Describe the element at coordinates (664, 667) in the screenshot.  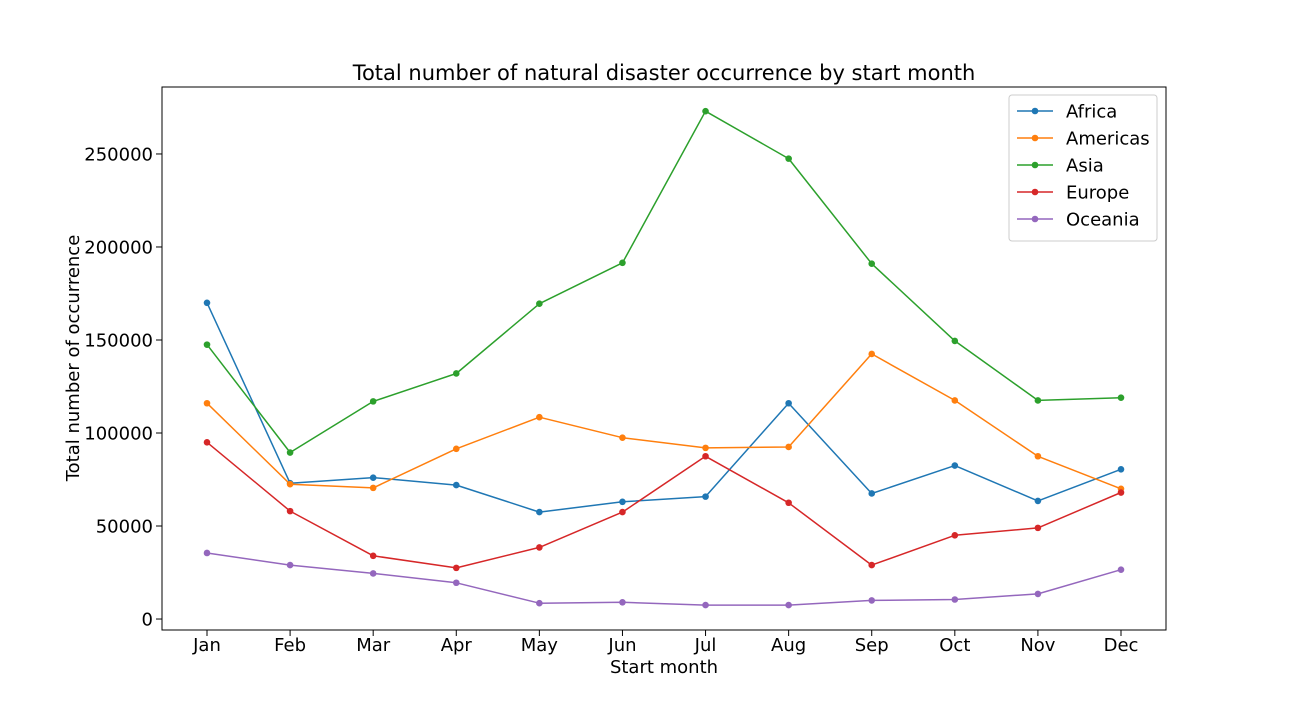
I see `x-axis-label: Start month` at that location.